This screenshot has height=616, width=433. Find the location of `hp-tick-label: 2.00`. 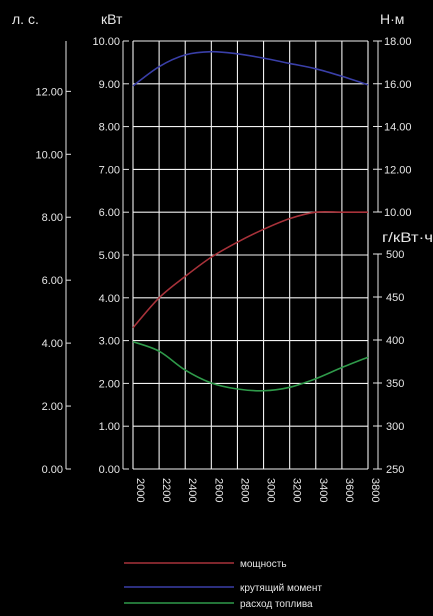

hp-tick-label: 2.00 is located at coordinates (52, 407).